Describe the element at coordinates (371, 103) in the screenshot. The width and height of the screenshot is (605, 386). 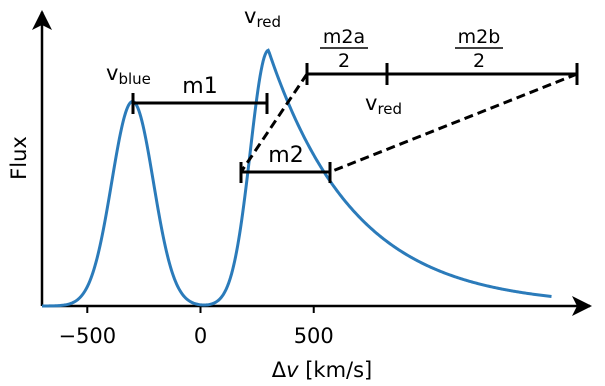
I see `v-red-mid-base: v` at that location.